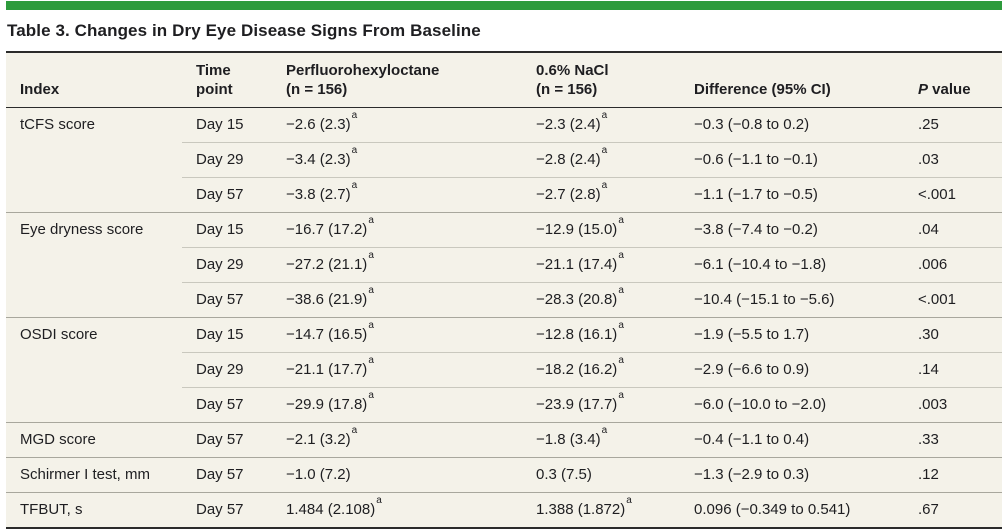 The height and width of the screenshot is (529, 1008). What do you see at coordinates (577, 334) in the screenshot?
I see `value: −12.8 (16.1)` at bounding box center [577, 334].